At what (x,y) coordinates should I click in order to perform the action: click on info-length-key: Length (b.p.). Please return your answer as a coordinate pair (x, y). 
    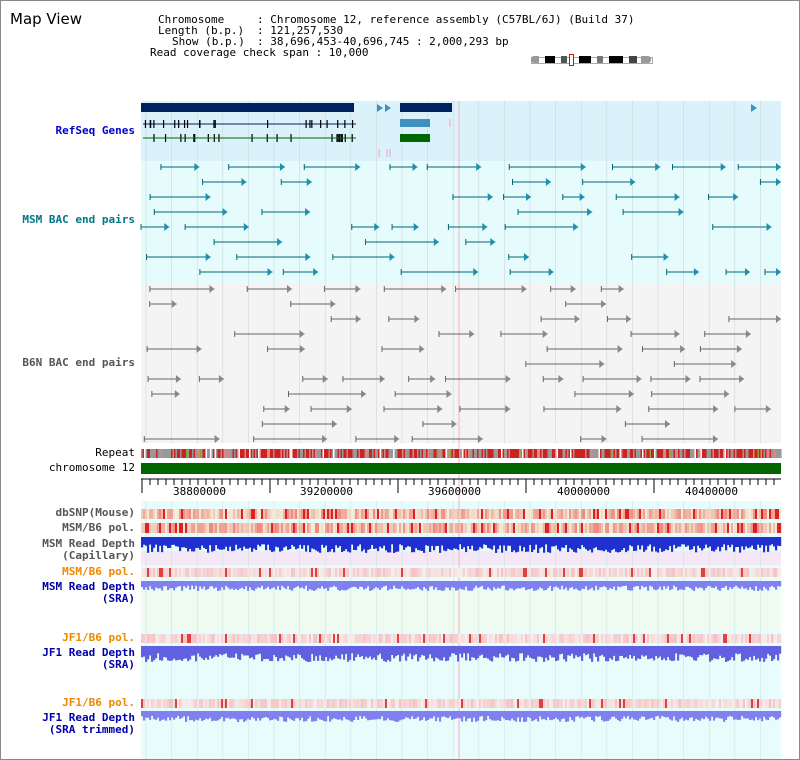
    Looking at the image, I should click on (201, 30).